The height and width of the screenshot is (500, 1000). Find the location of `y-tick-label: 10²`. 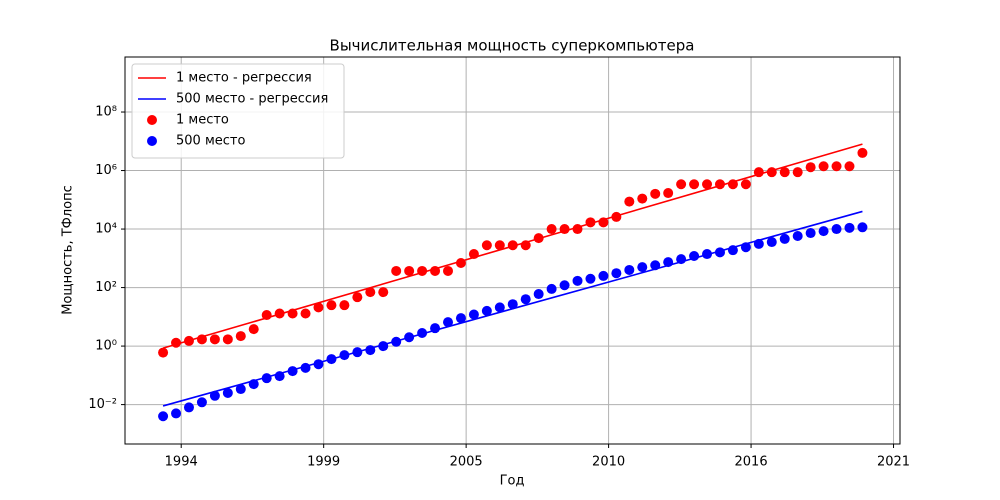

y-tick-label: 10² is located at coordinates (106, 287).